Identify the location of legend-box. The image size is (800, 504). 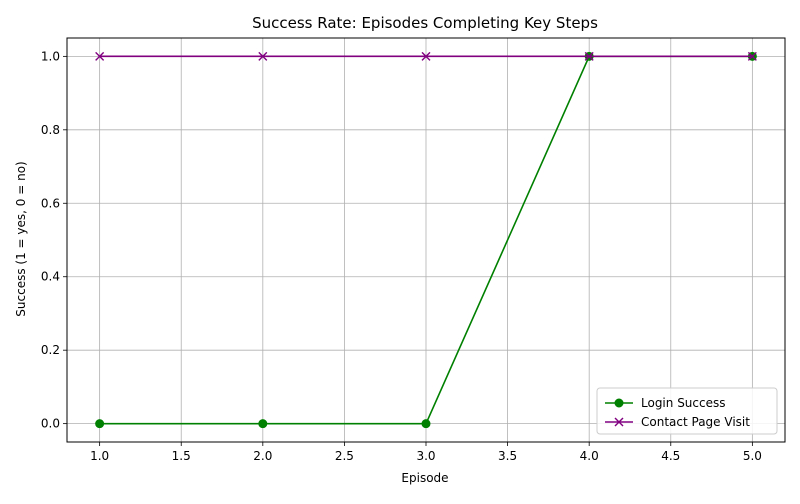
(687, 411).